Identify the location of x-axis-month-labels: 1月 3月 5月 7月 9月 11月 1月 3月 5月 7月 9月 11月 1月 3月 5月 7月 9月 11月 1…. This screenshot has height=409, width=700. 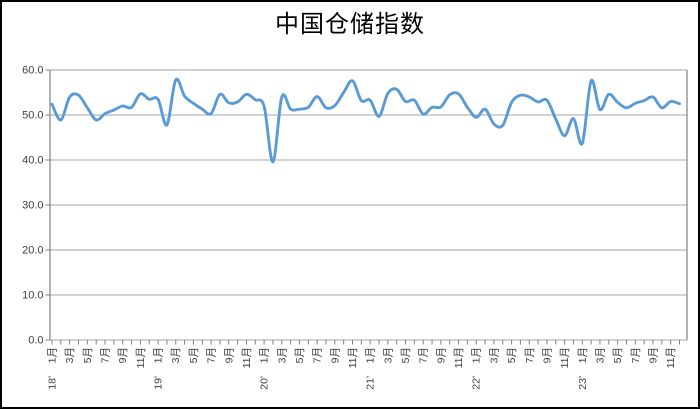
(362, 357).